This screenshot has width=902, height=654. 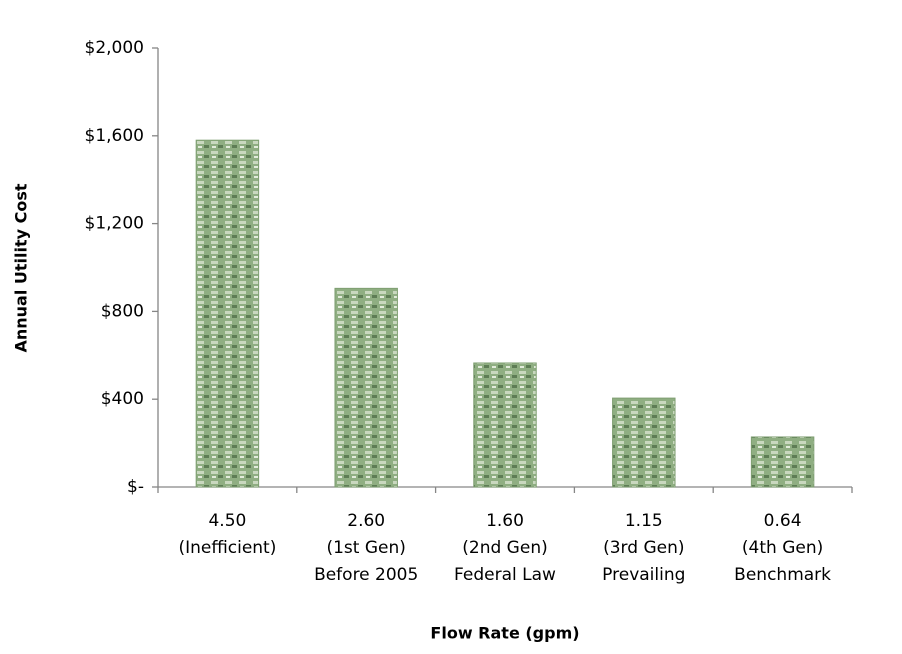 What do you see at coordinates (365, 548) in the screenshot?
I see `x-tick-label: (1st Gen)` at bounding box center [365, 548].